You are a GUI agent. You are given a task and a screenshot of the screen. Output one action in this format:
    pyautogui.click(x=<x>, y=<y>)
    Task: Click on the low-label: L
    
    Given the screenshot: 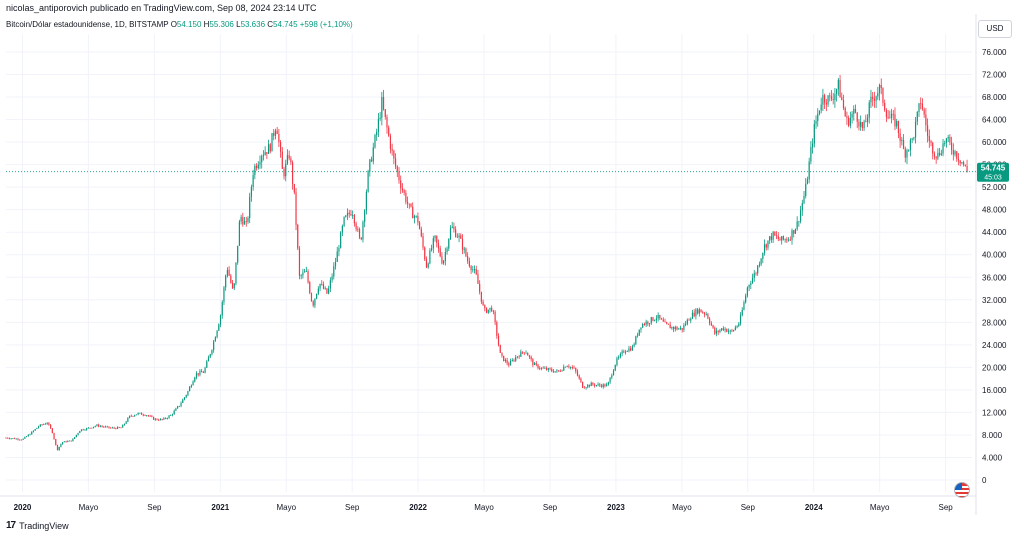 What is the action you would take?
    pyautogui.click(x=238, y=24)
    